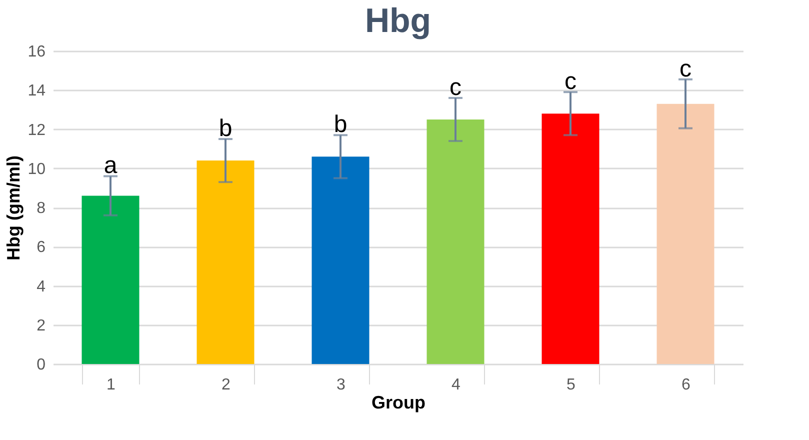  What do you see at coordinates (37, 130) in the screenshot?
I see `y-tick-label: 12` at bounding box center [37, 130].